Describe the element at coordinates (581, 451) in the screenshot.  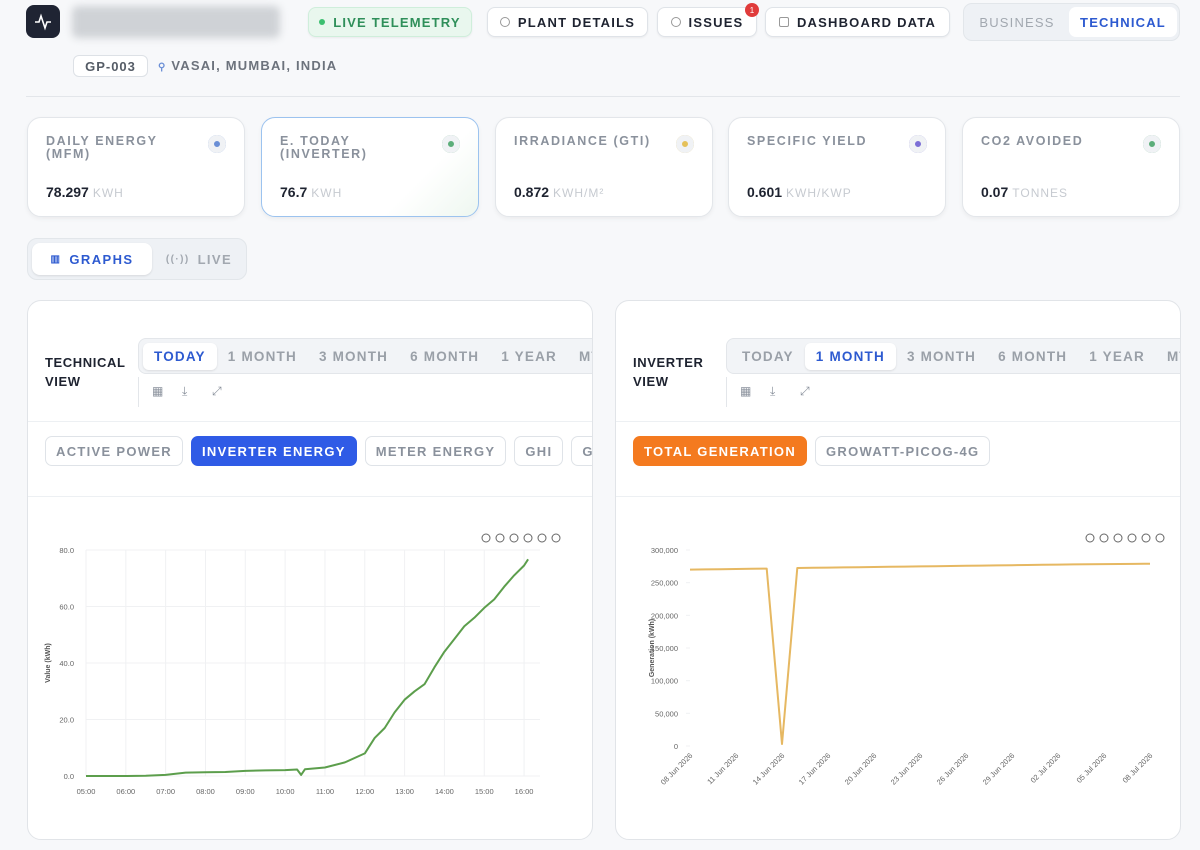
I see `metric-button: GTI` at that location.